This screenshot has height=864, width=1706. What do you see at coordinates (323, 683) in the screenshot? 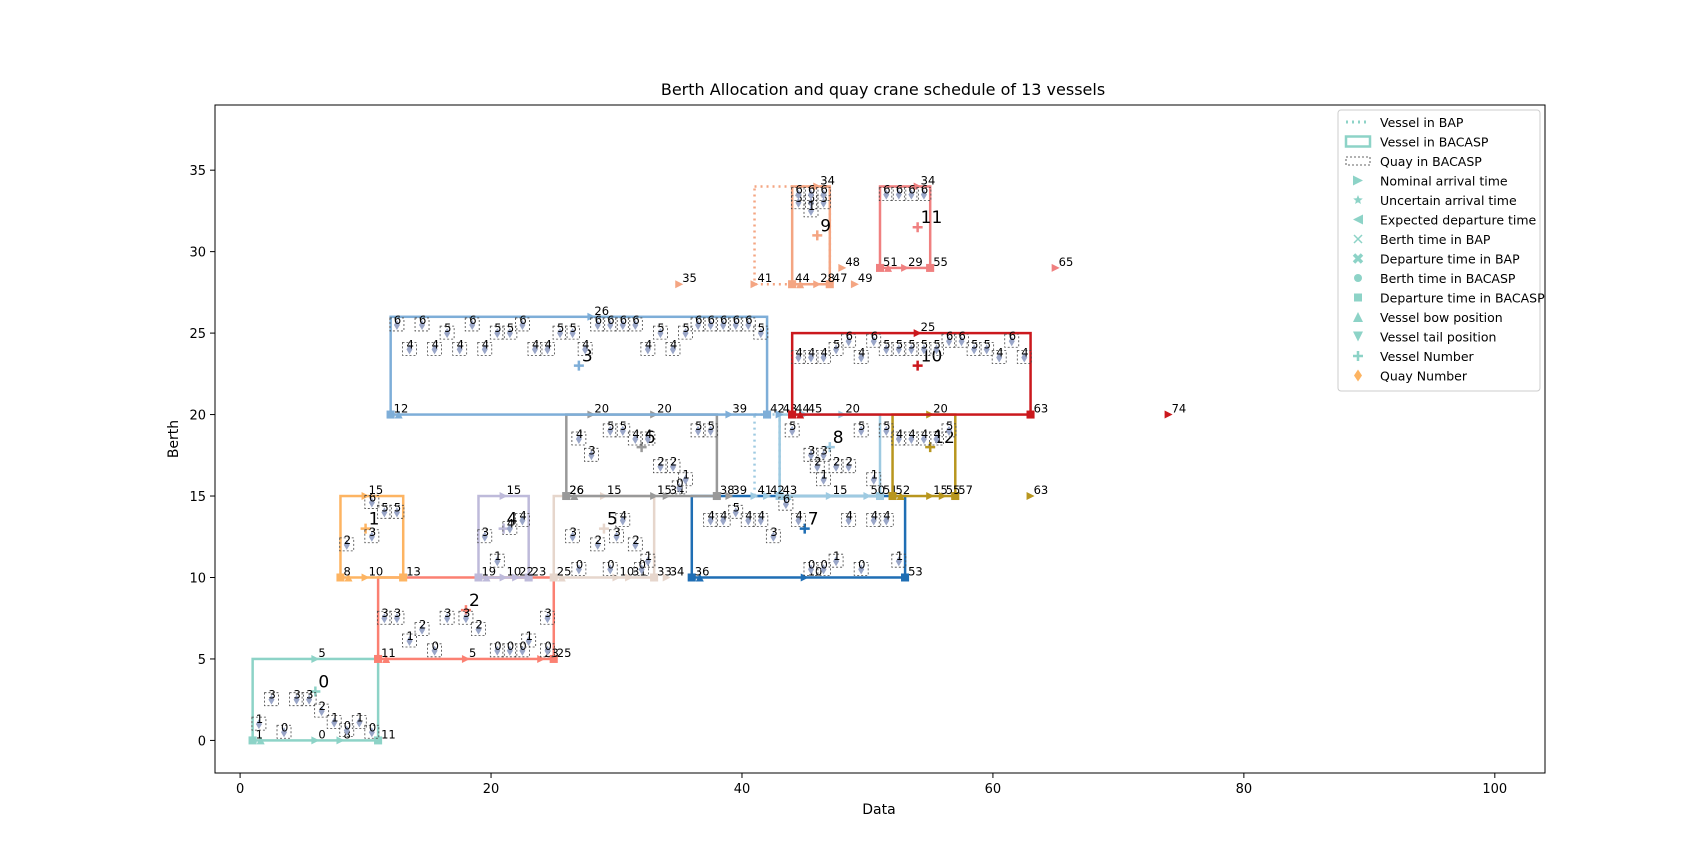
I see `vessel-number-label: 0` at bounding box center [323, 683].